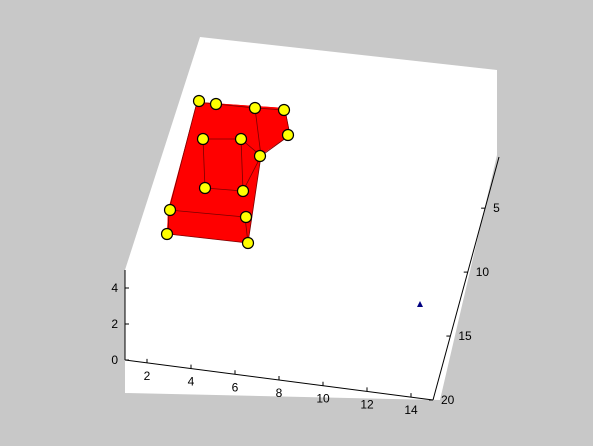 The image size is (593, 446). What do you see at coordinates (191, 382) in the screenshot?
I see `x-tick-label: 4` at bounding box center [191, 382].